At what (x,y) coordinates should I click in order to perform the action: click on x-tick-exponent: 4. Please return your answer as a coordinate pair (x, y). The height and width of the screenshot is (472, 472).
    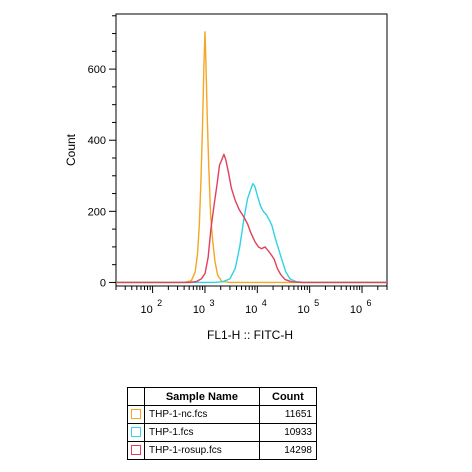
    Looking at the image, I should click on (264, 303).